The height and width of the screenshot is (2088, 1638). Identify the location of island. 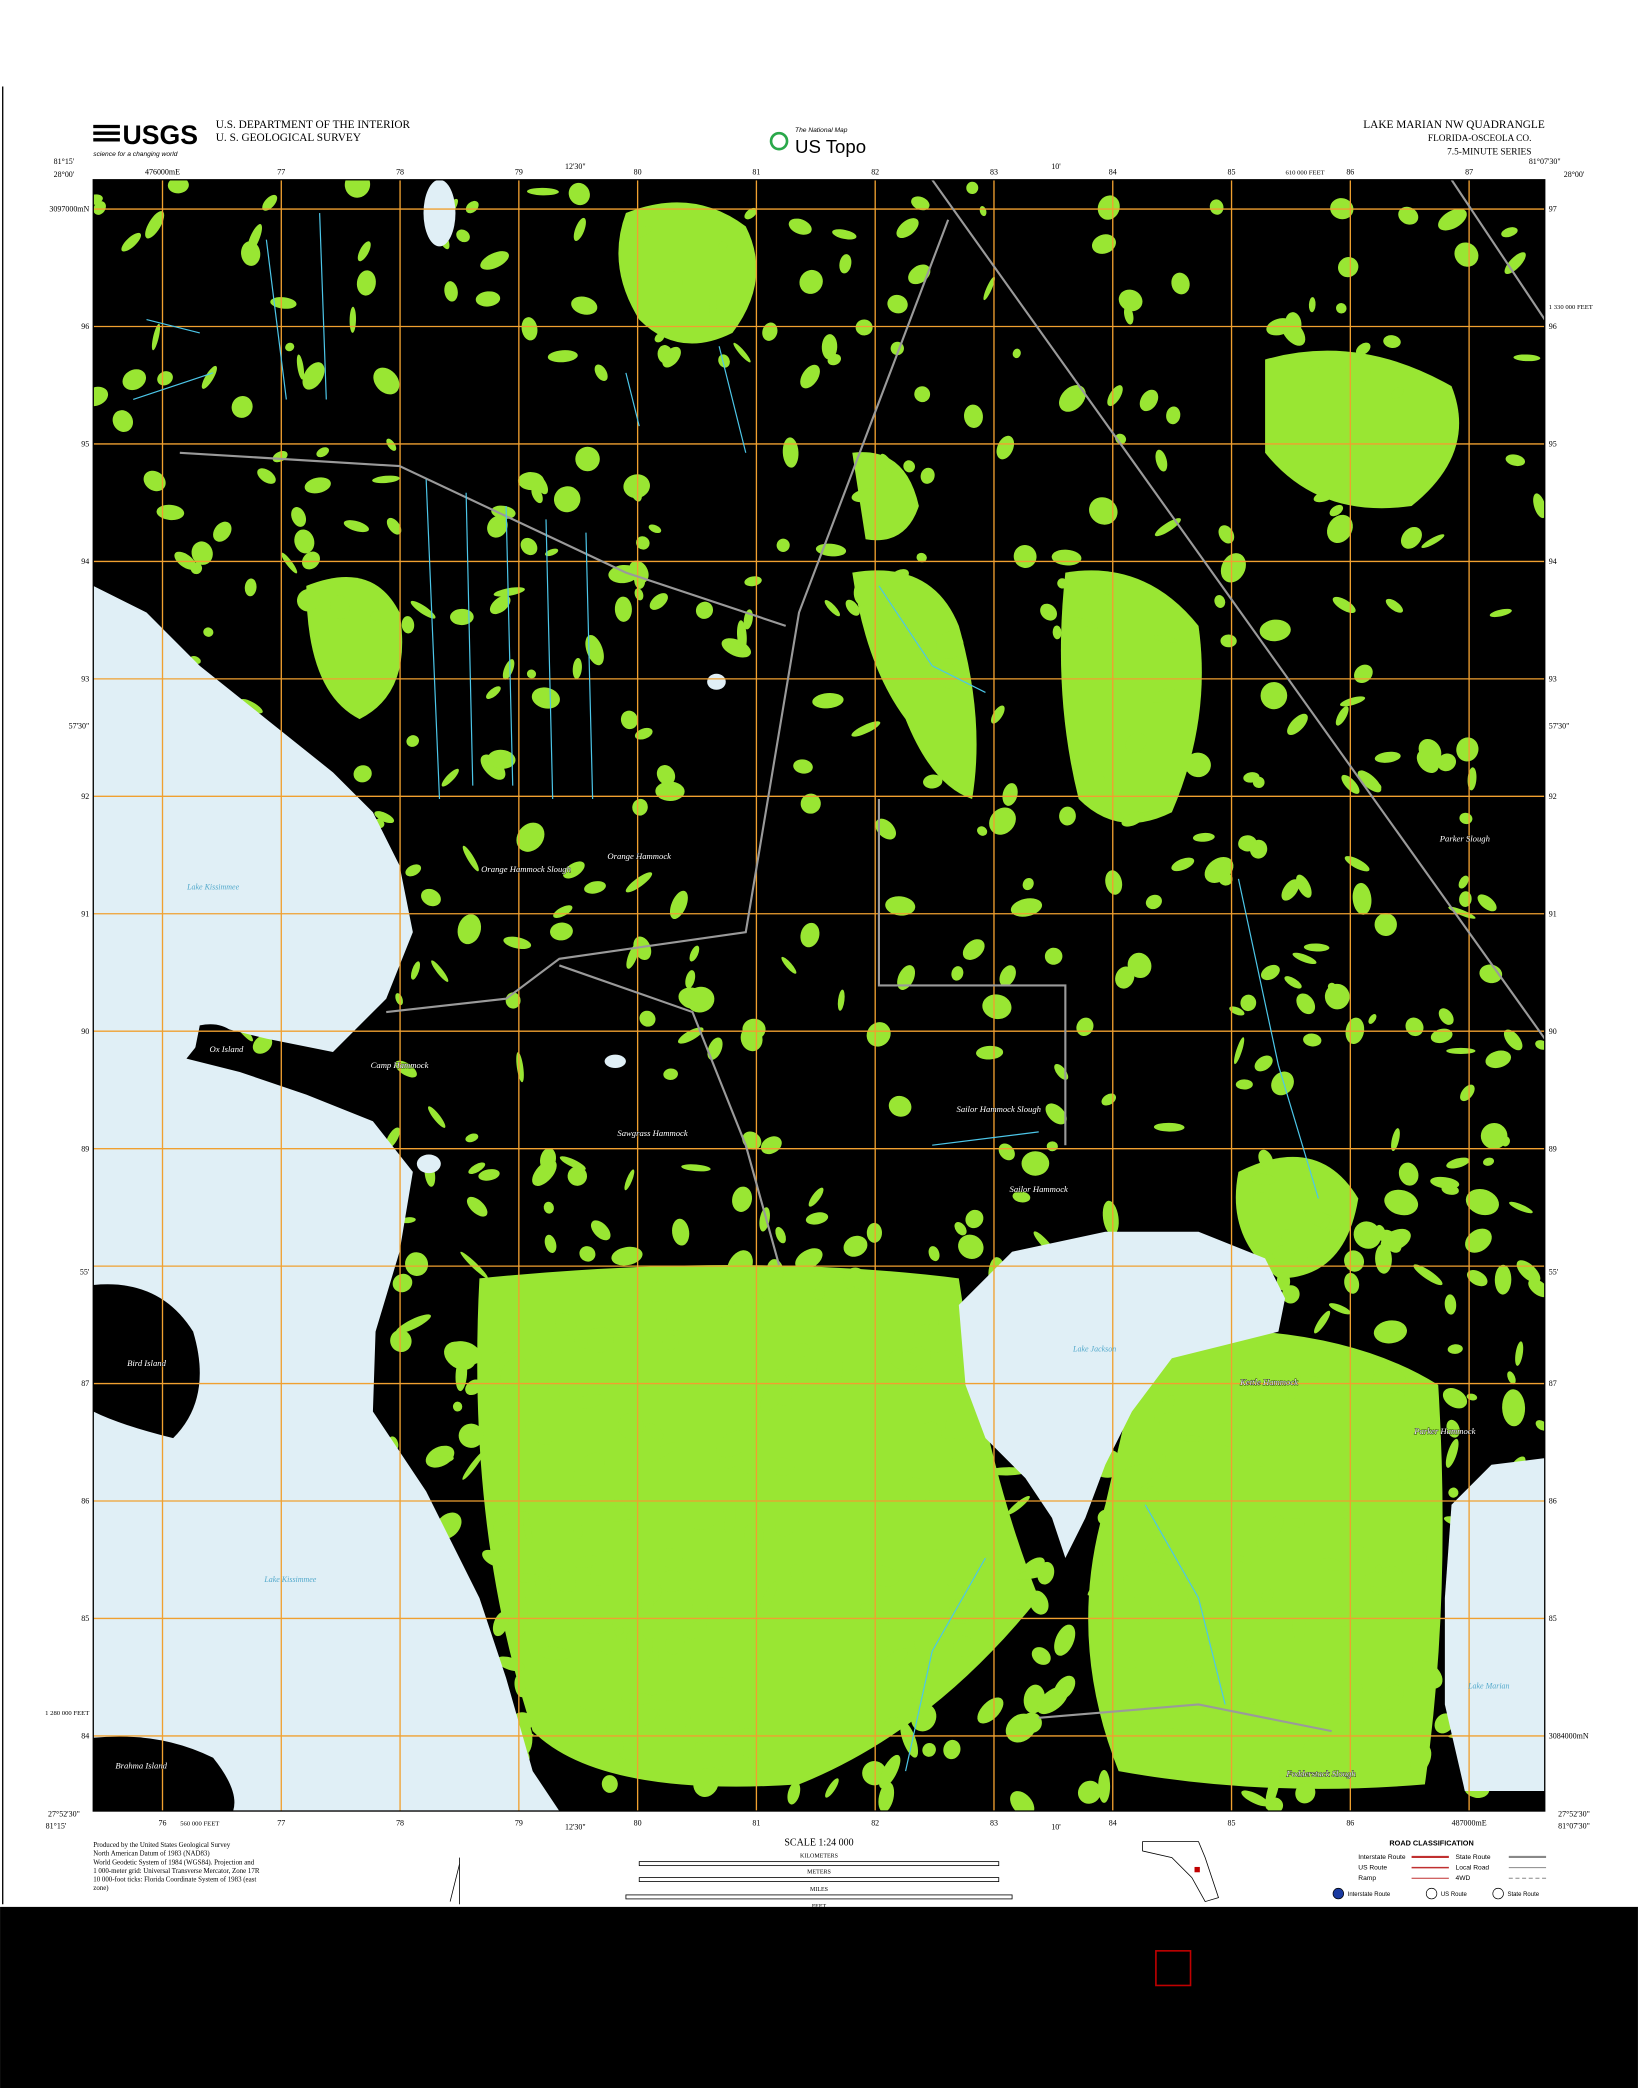
(146, 1361).